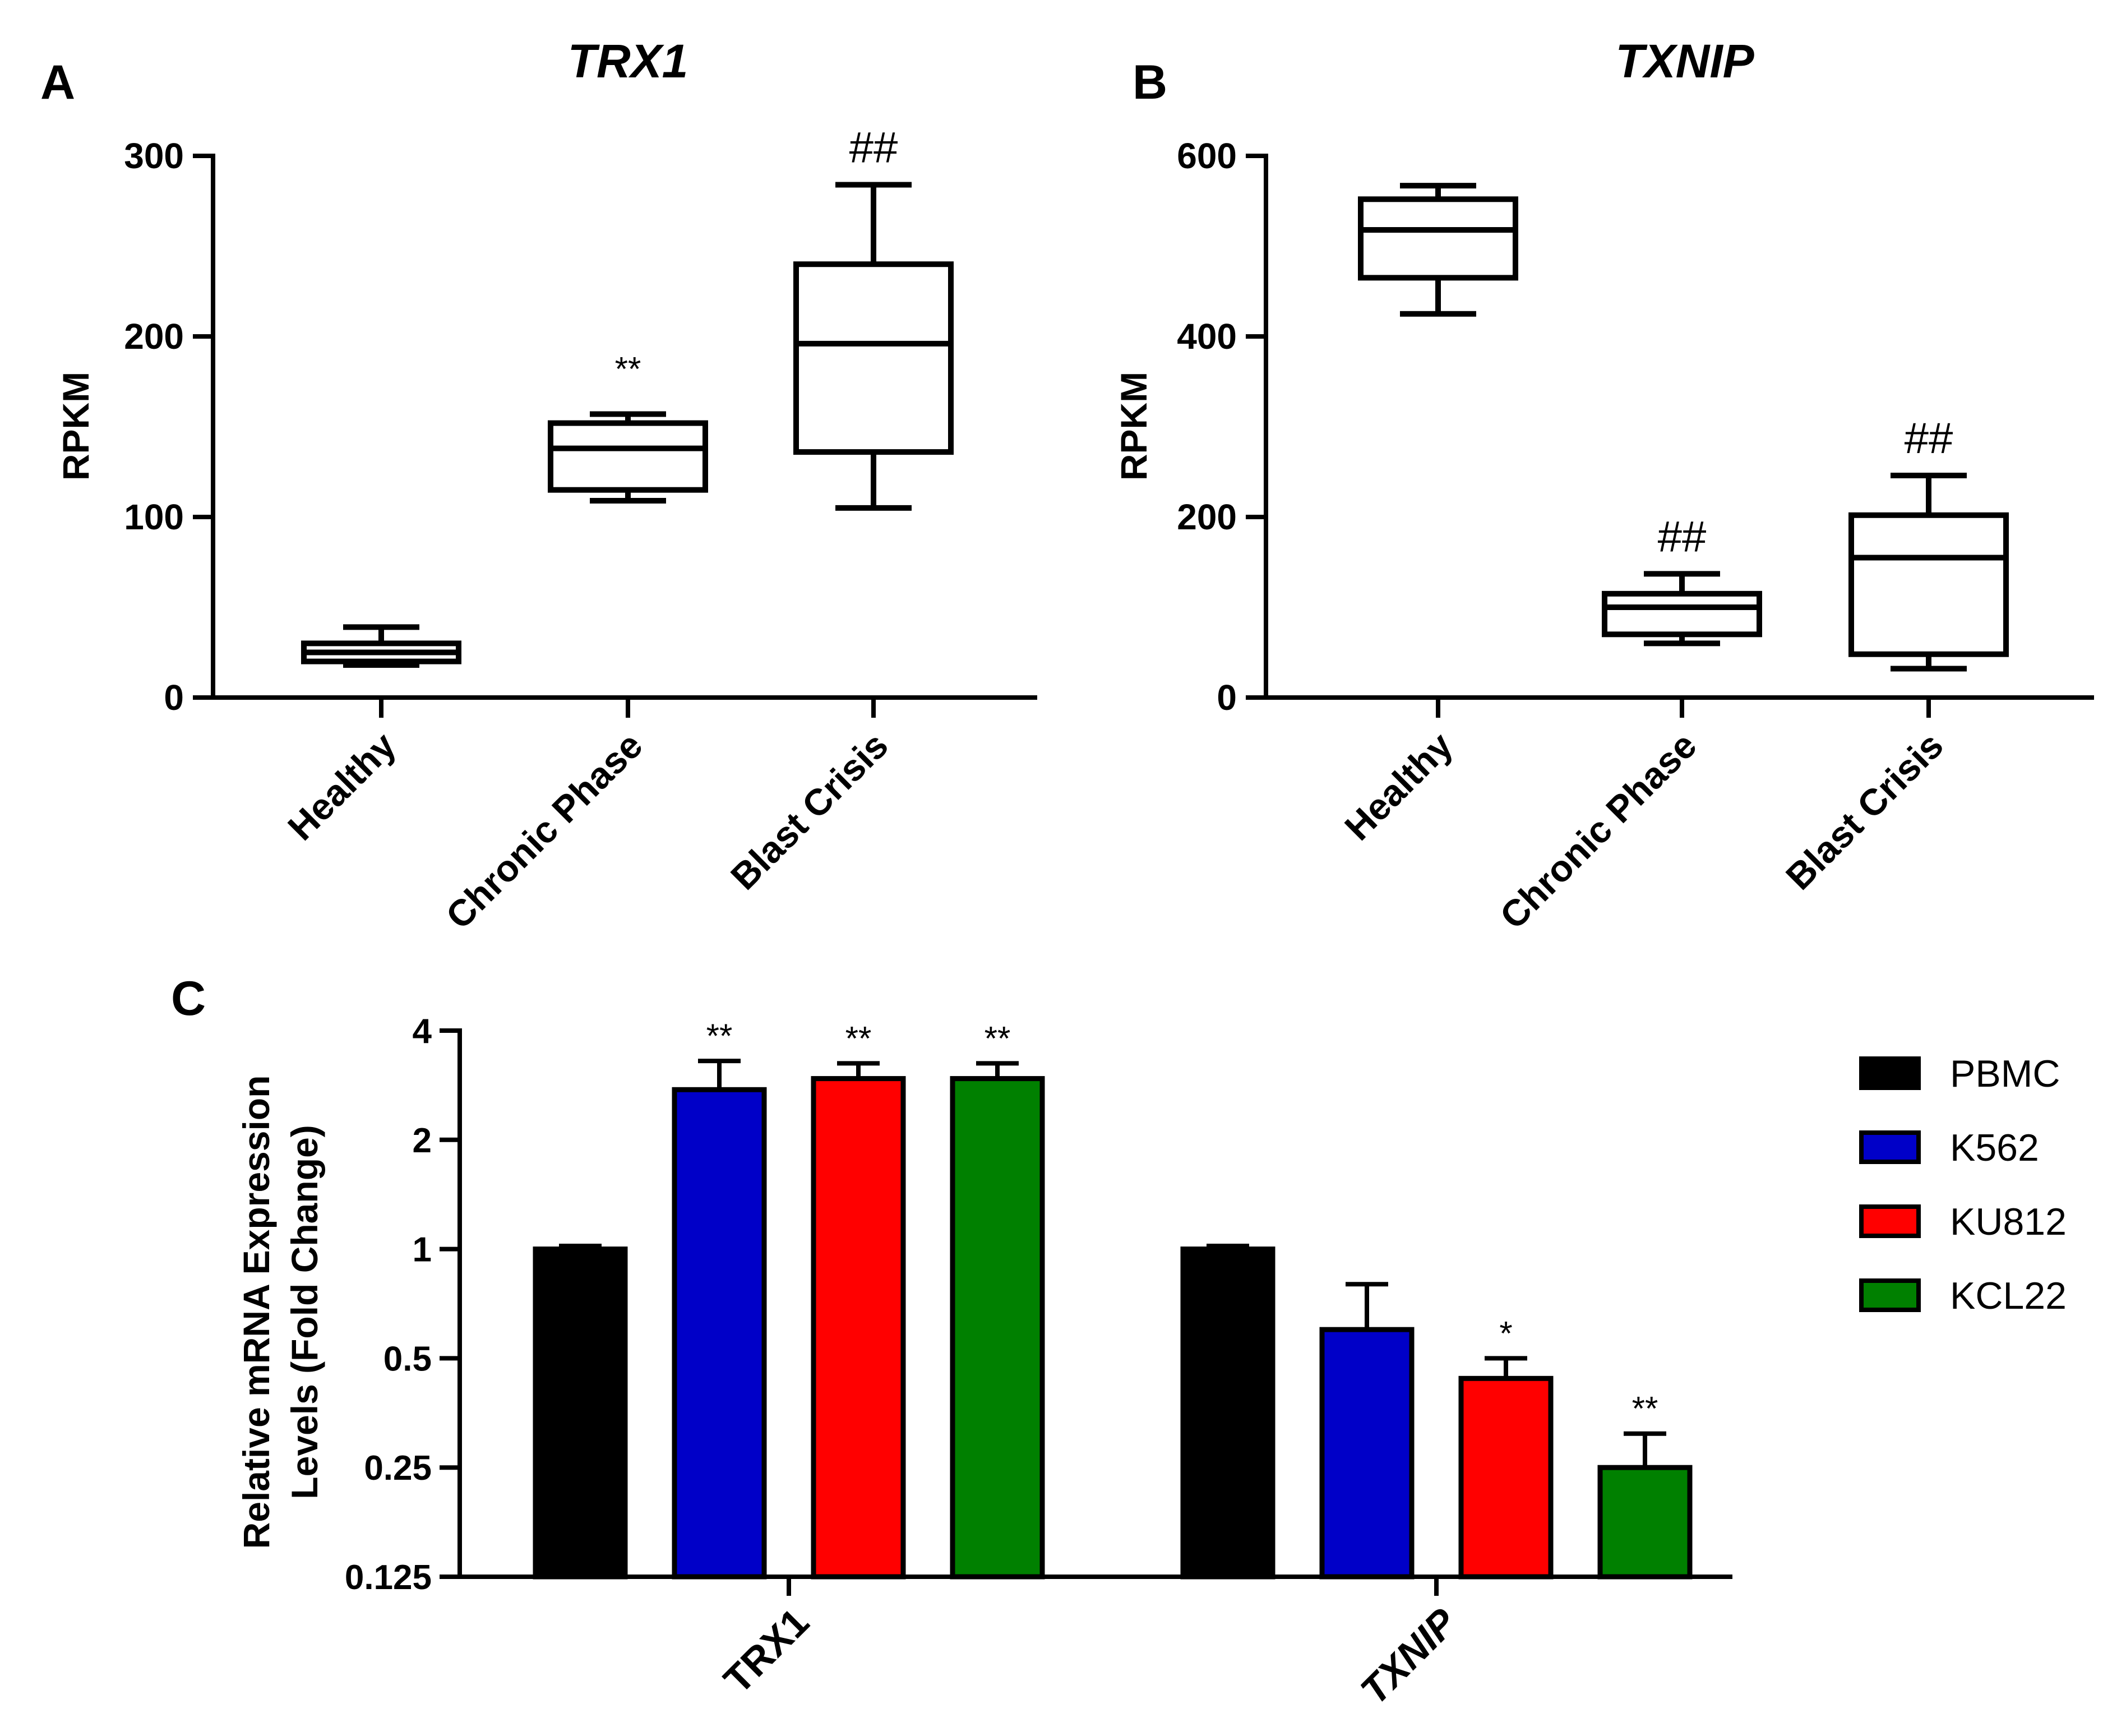 Image resolution: width=2126 pixels, height=1736 pixels. What do you see at coordinates (57, 82) in the screenshot?
I see `panel-label-a: A` at bounding box center [57, 82].